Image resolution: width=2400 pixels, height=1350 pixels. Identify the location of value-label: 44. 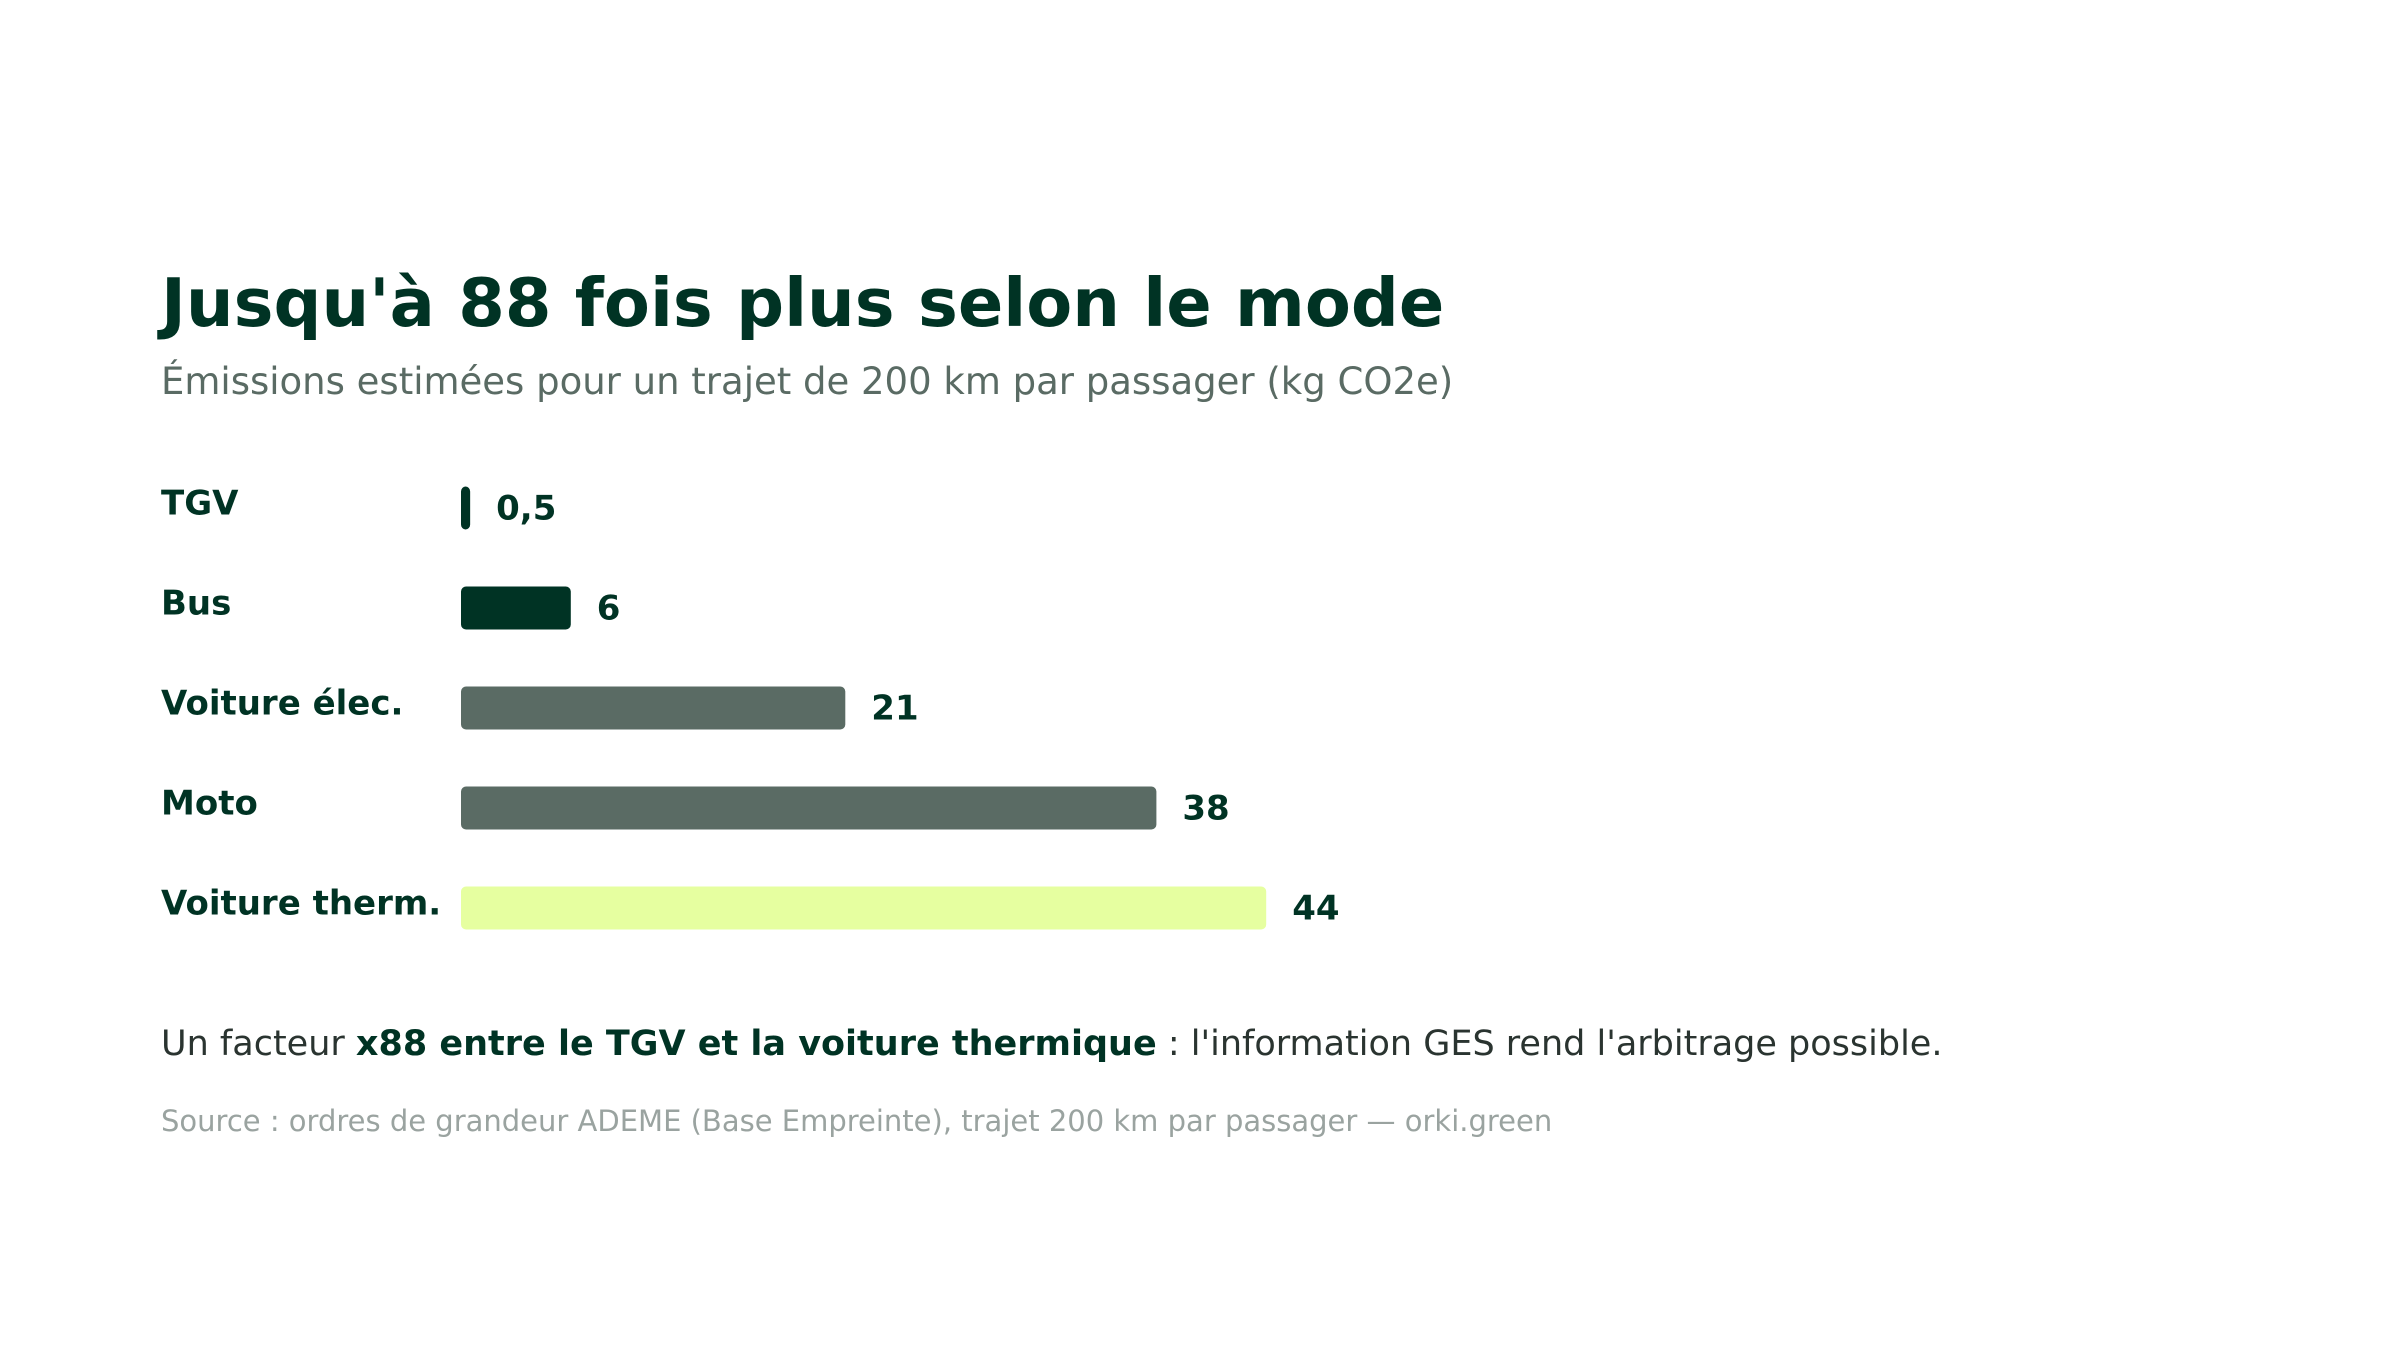
(1315, 909).